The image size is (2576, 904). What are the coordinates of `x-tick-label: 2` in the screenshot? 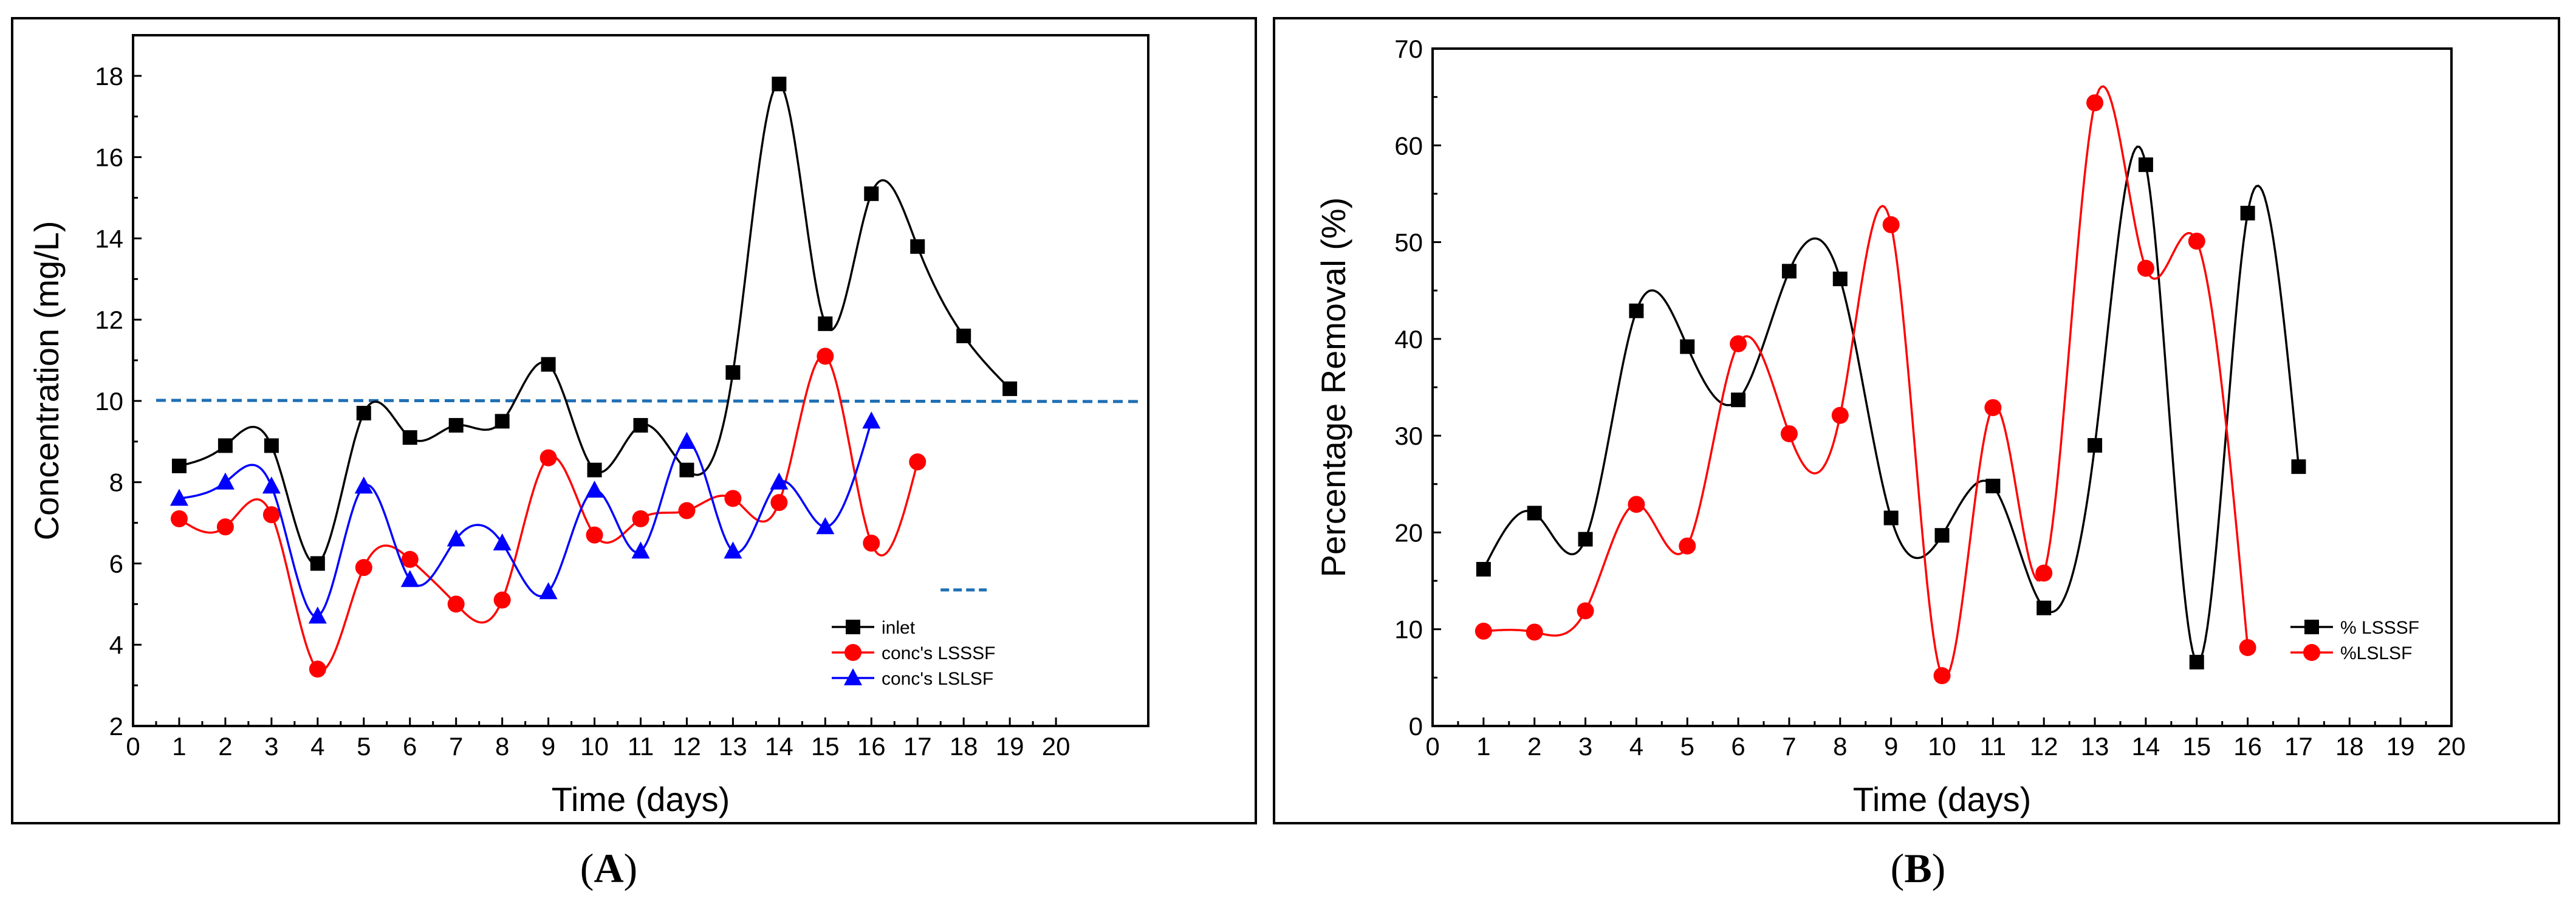 It's located at (1534, 746).